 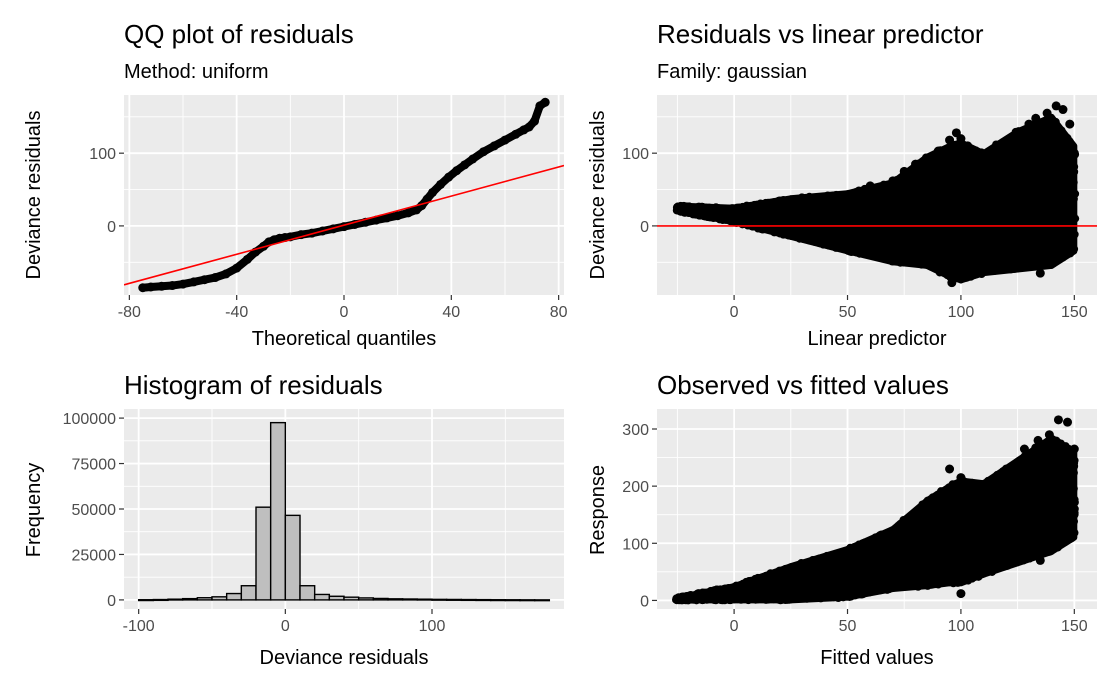 I want to click on chart0-data-layer, so click(x=344, y=195).